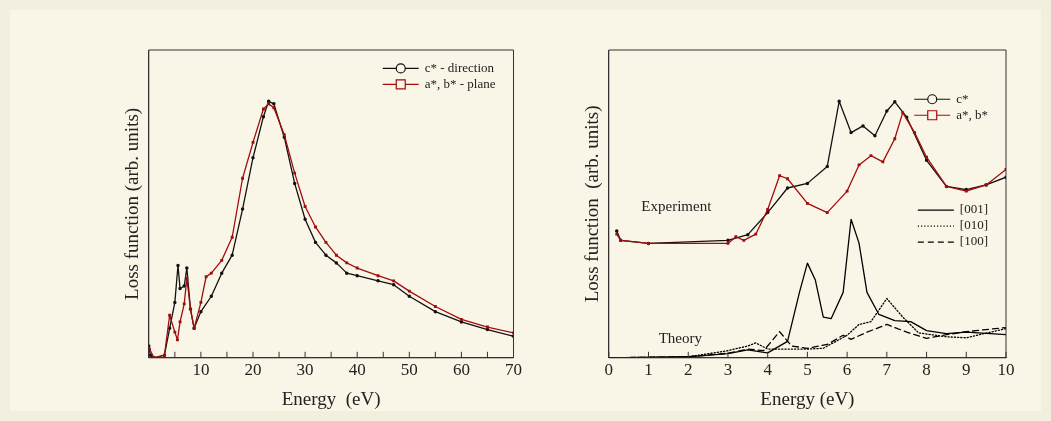 The image size is (1051, 421). I want to click on annotation: Experiment, so click(677, 205).